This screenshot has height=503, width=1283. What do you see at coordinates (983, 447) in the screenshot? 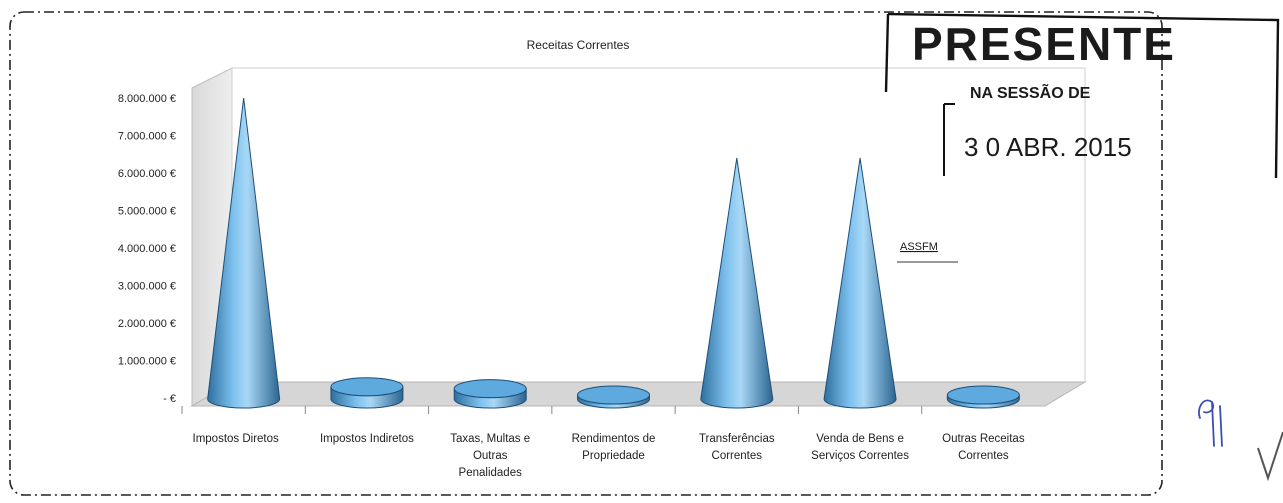
I see `x-category-label: Outras Receitas Correntes` at bounding box center [983, 447].